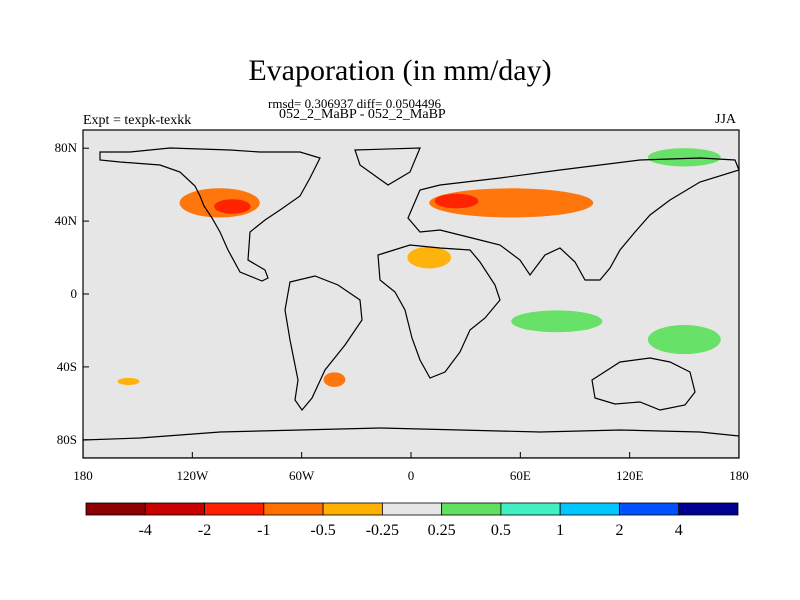 The width and height of the screenshot is (800, 600). What do you see at coordinates (726, 119) in the screenshot?
I see `season-label: JJA` at bounding box center [726, 119].